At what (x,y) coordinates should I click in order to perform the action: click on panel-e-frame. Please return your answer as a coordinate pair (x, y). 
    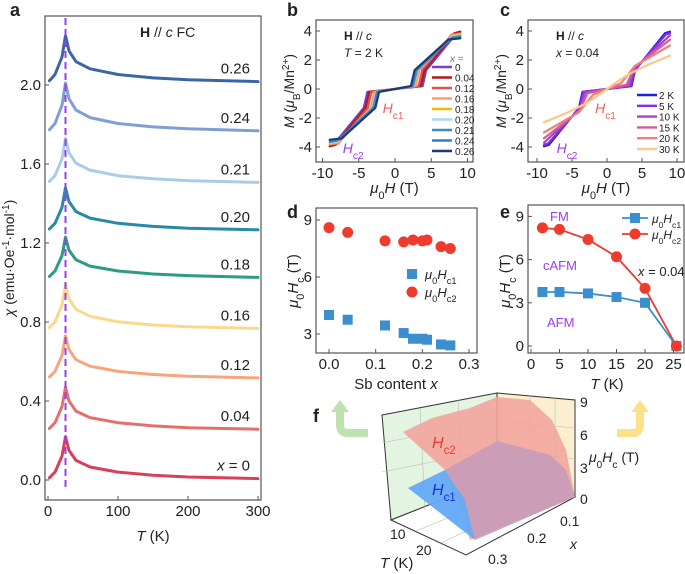
    Looking at the image, I should click on (606, 279).